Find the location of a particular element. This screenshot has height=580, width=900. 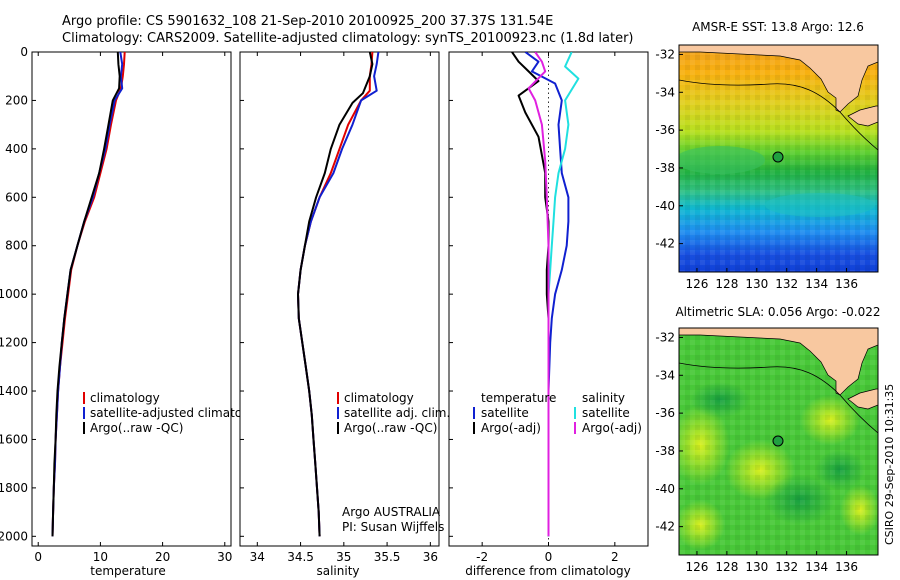

sla-map-axes: 126 128 130 132 134 136 -32 -34 -36 -38 -40 -42 is located at coordinates (756, 452).